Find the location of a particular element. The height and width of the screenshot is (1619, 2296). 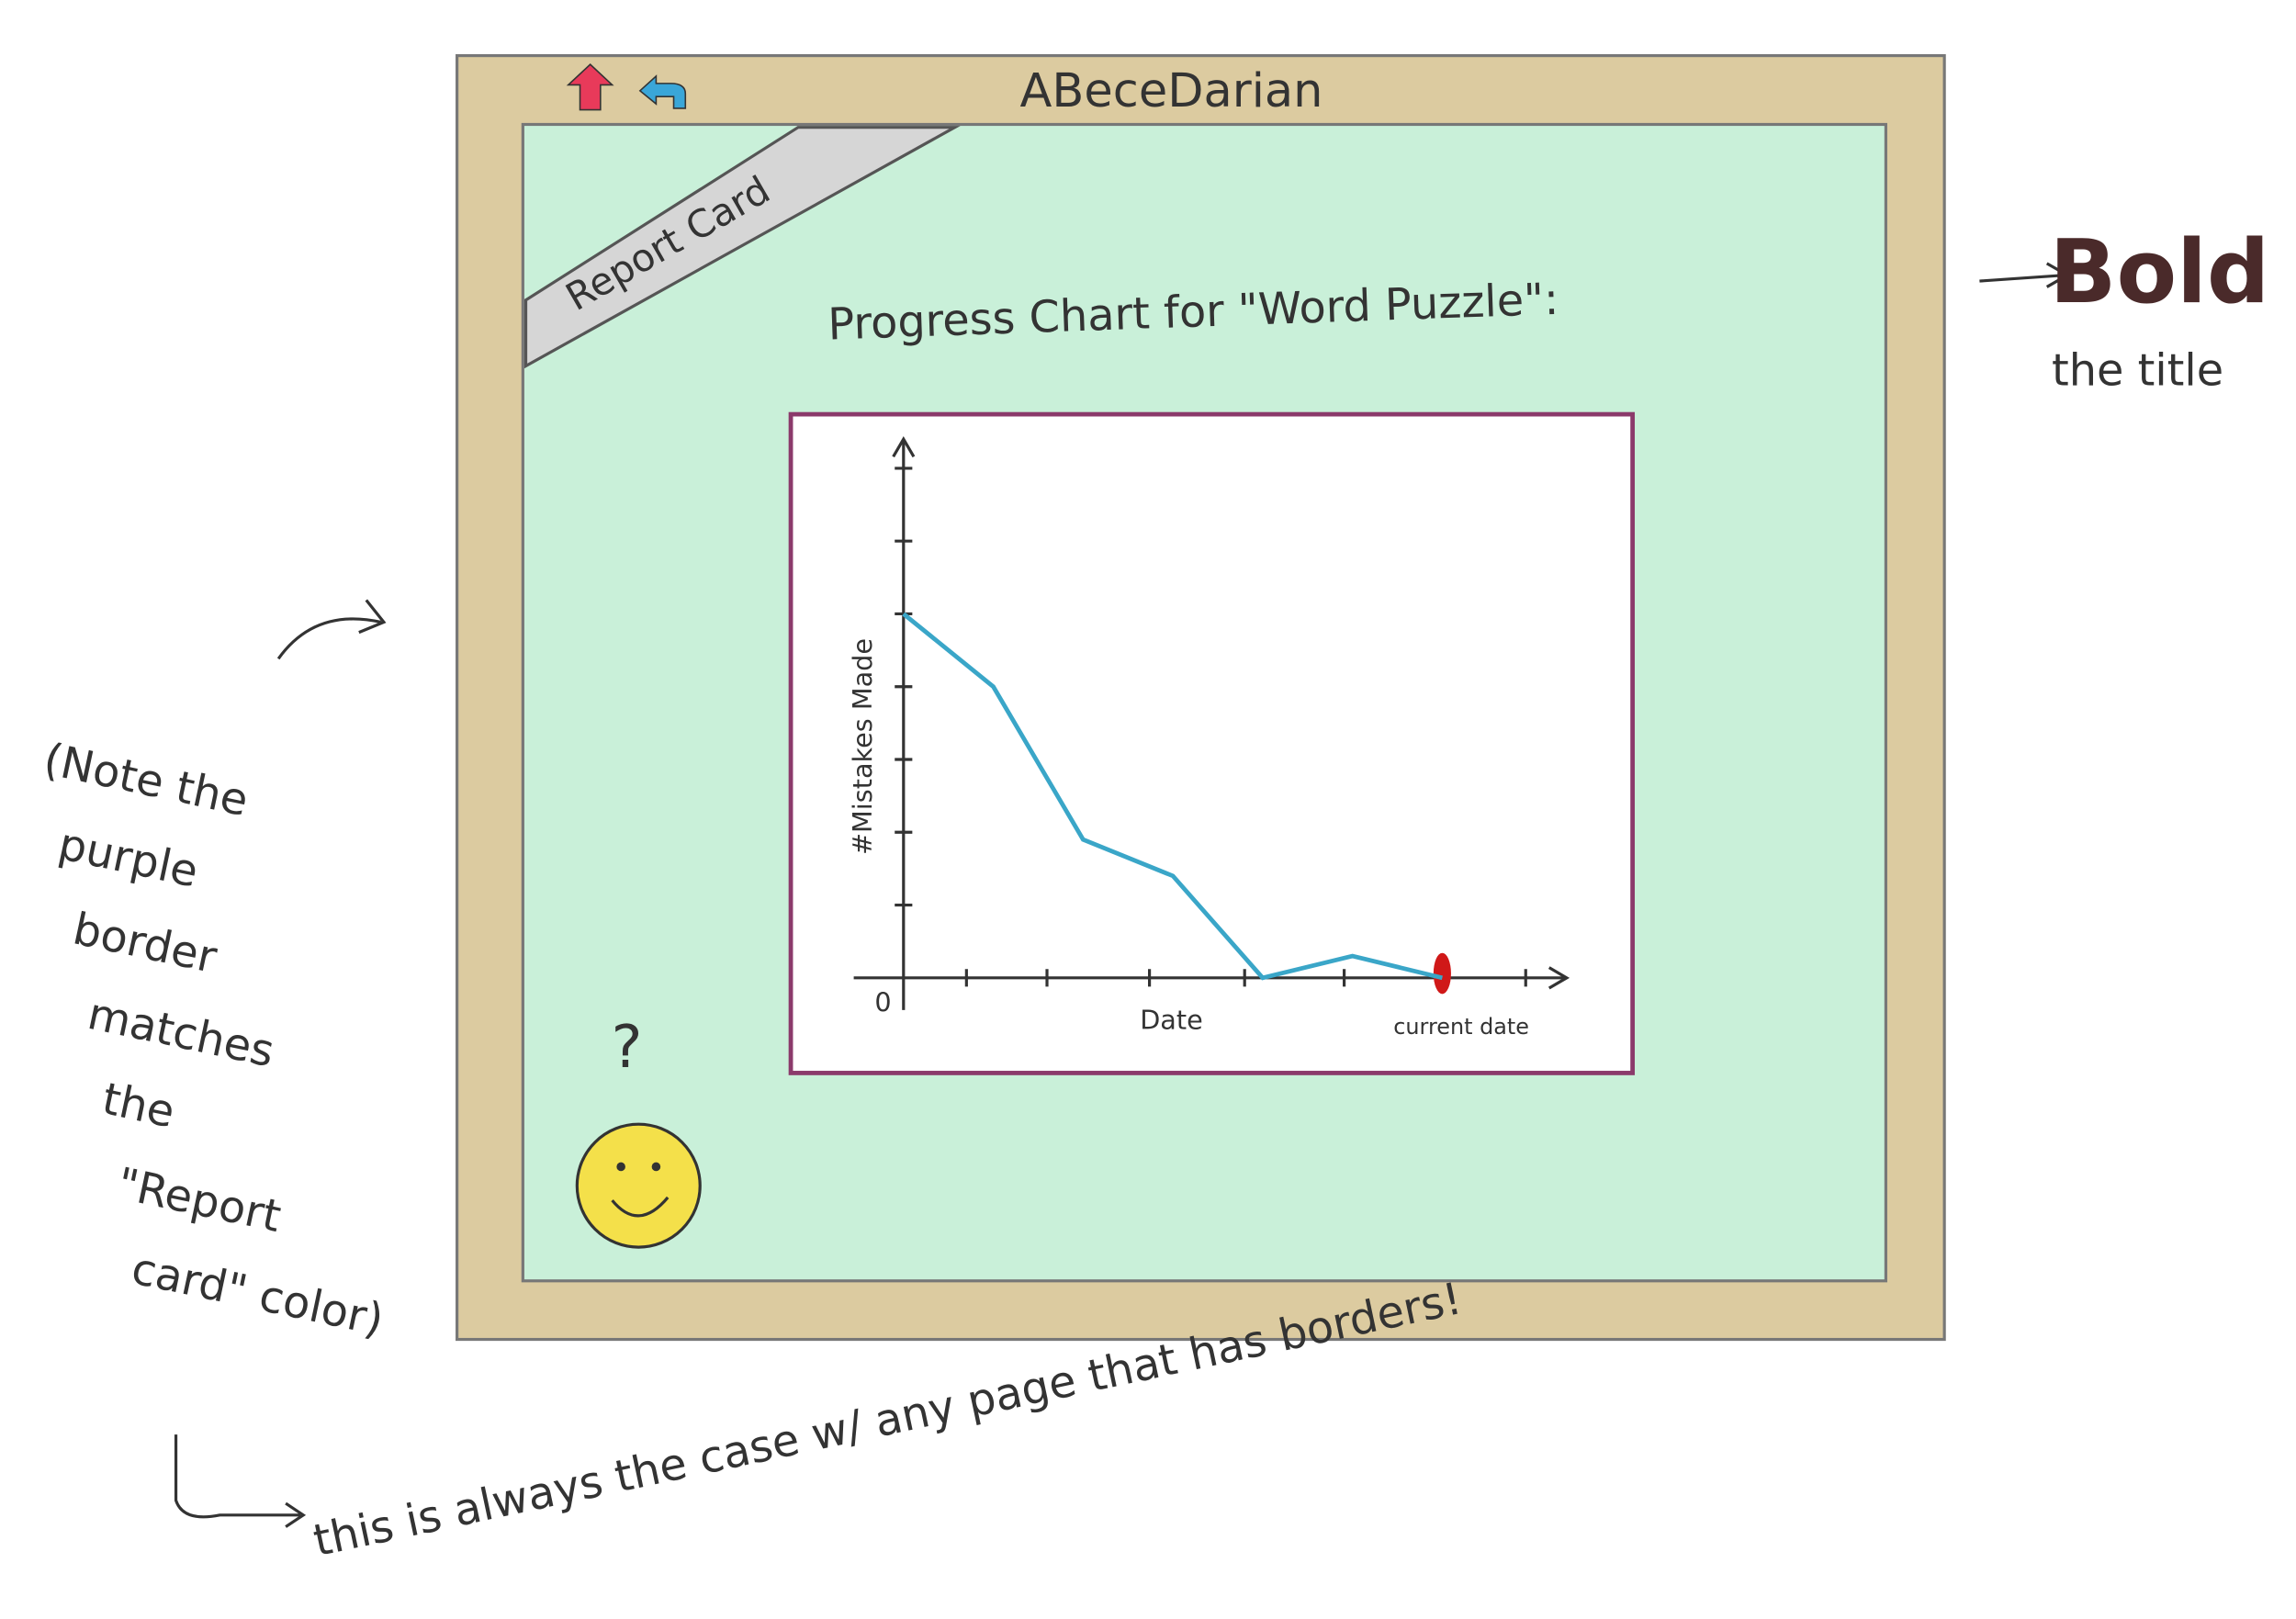

back-button is located at coordinates (662, 91).